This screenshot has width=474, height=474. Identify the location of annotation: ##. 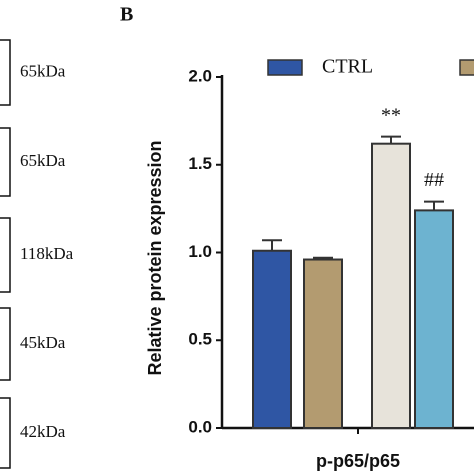
(434, 180).